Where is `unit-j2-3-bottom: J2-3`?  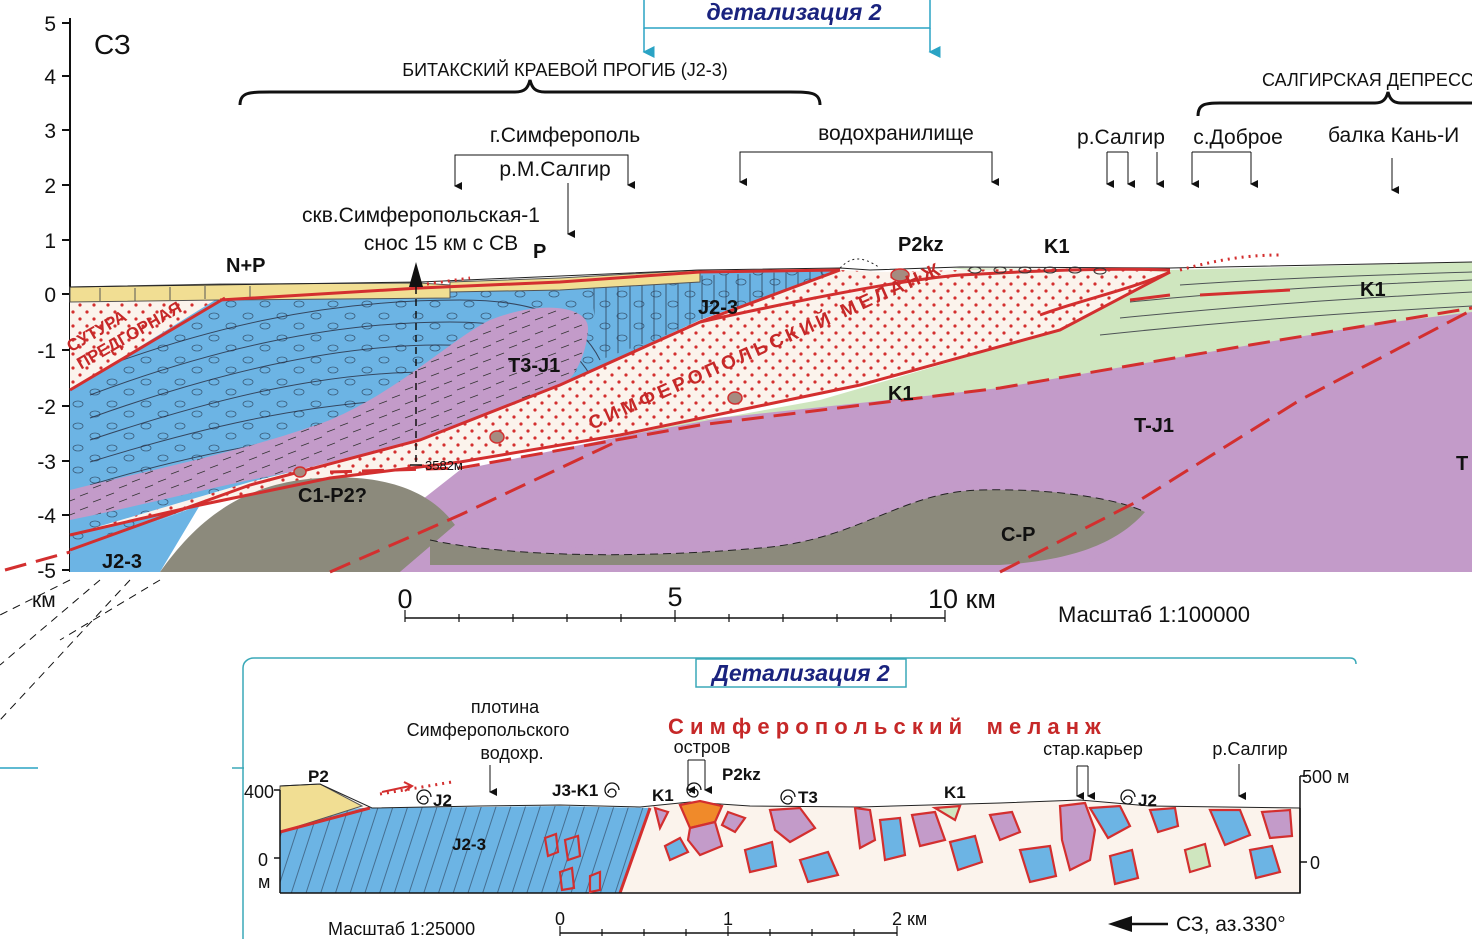
unit-j2-3-bottom: J2-3 is located at coordinates (122, 562).